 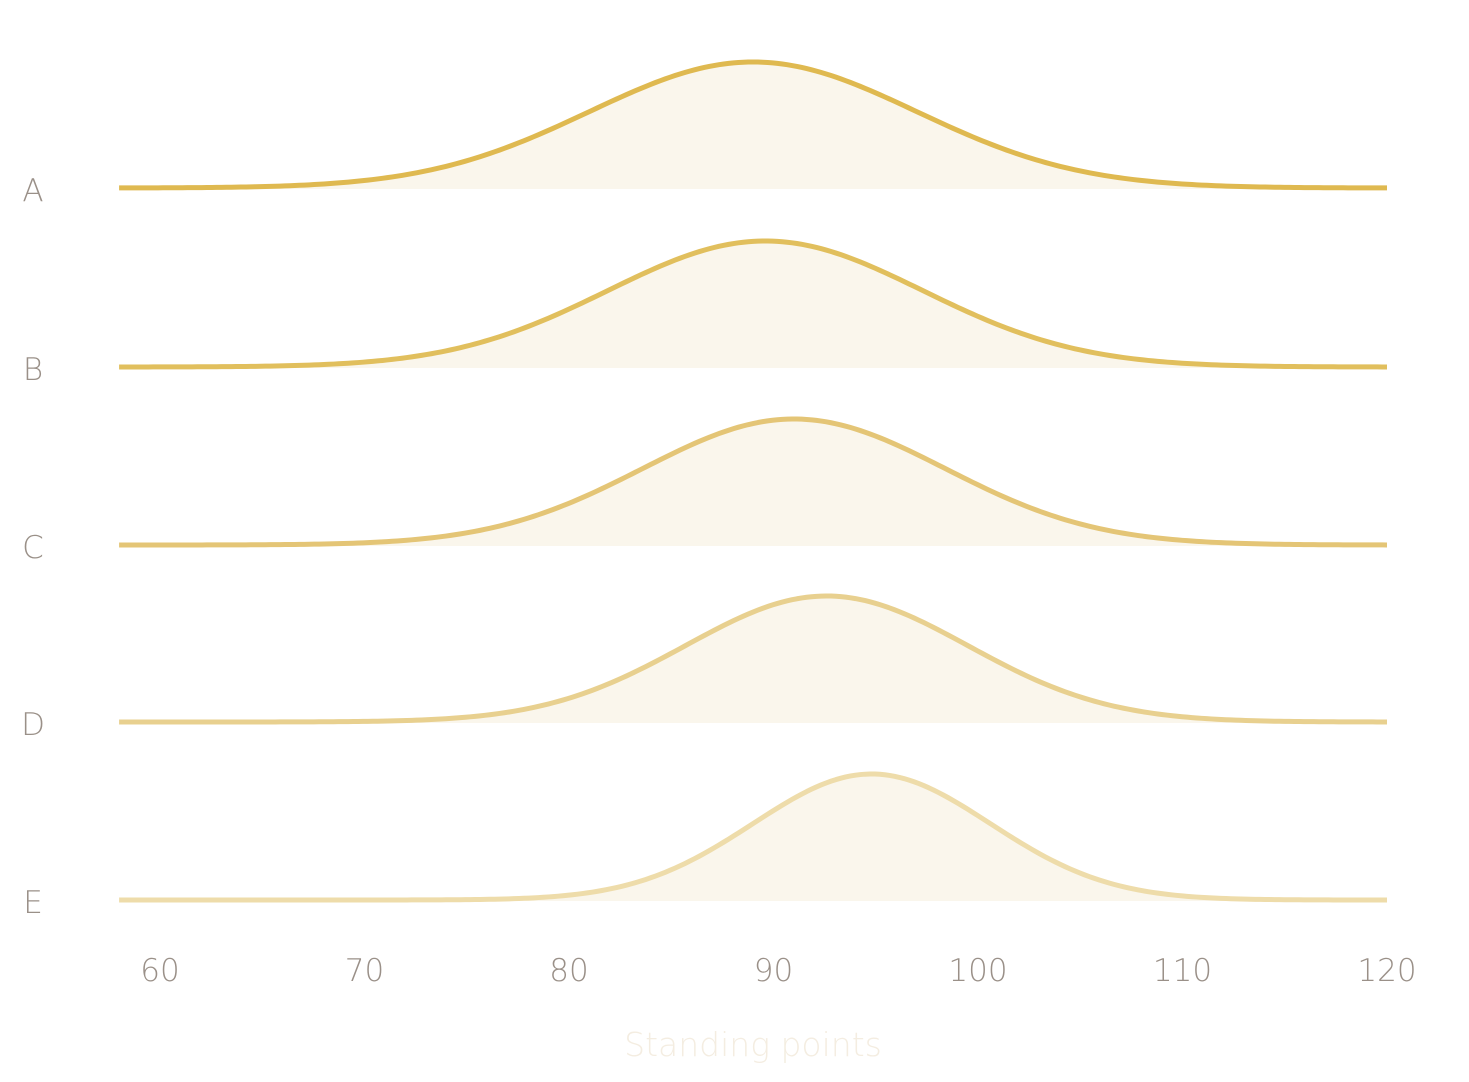 I want to click on category-label-d: D, so click(x=33, y=725).